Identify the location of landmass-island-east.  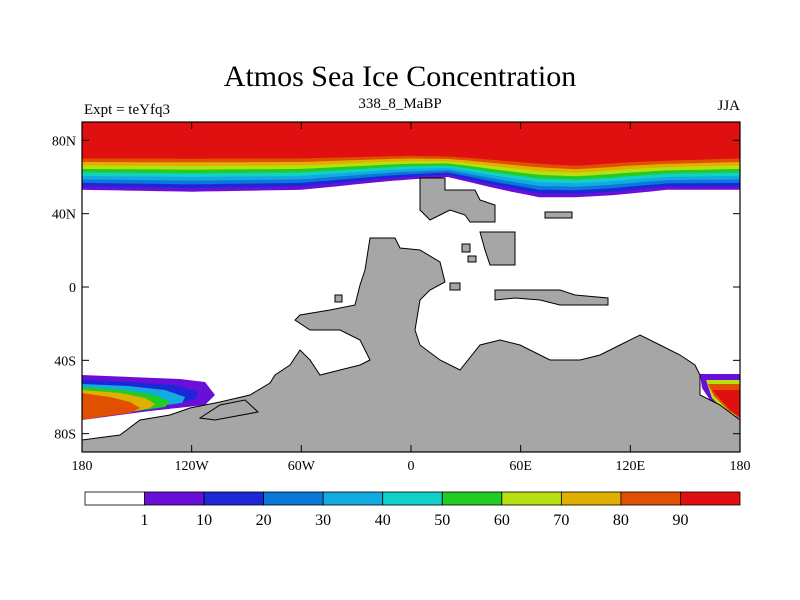
(497, 248).